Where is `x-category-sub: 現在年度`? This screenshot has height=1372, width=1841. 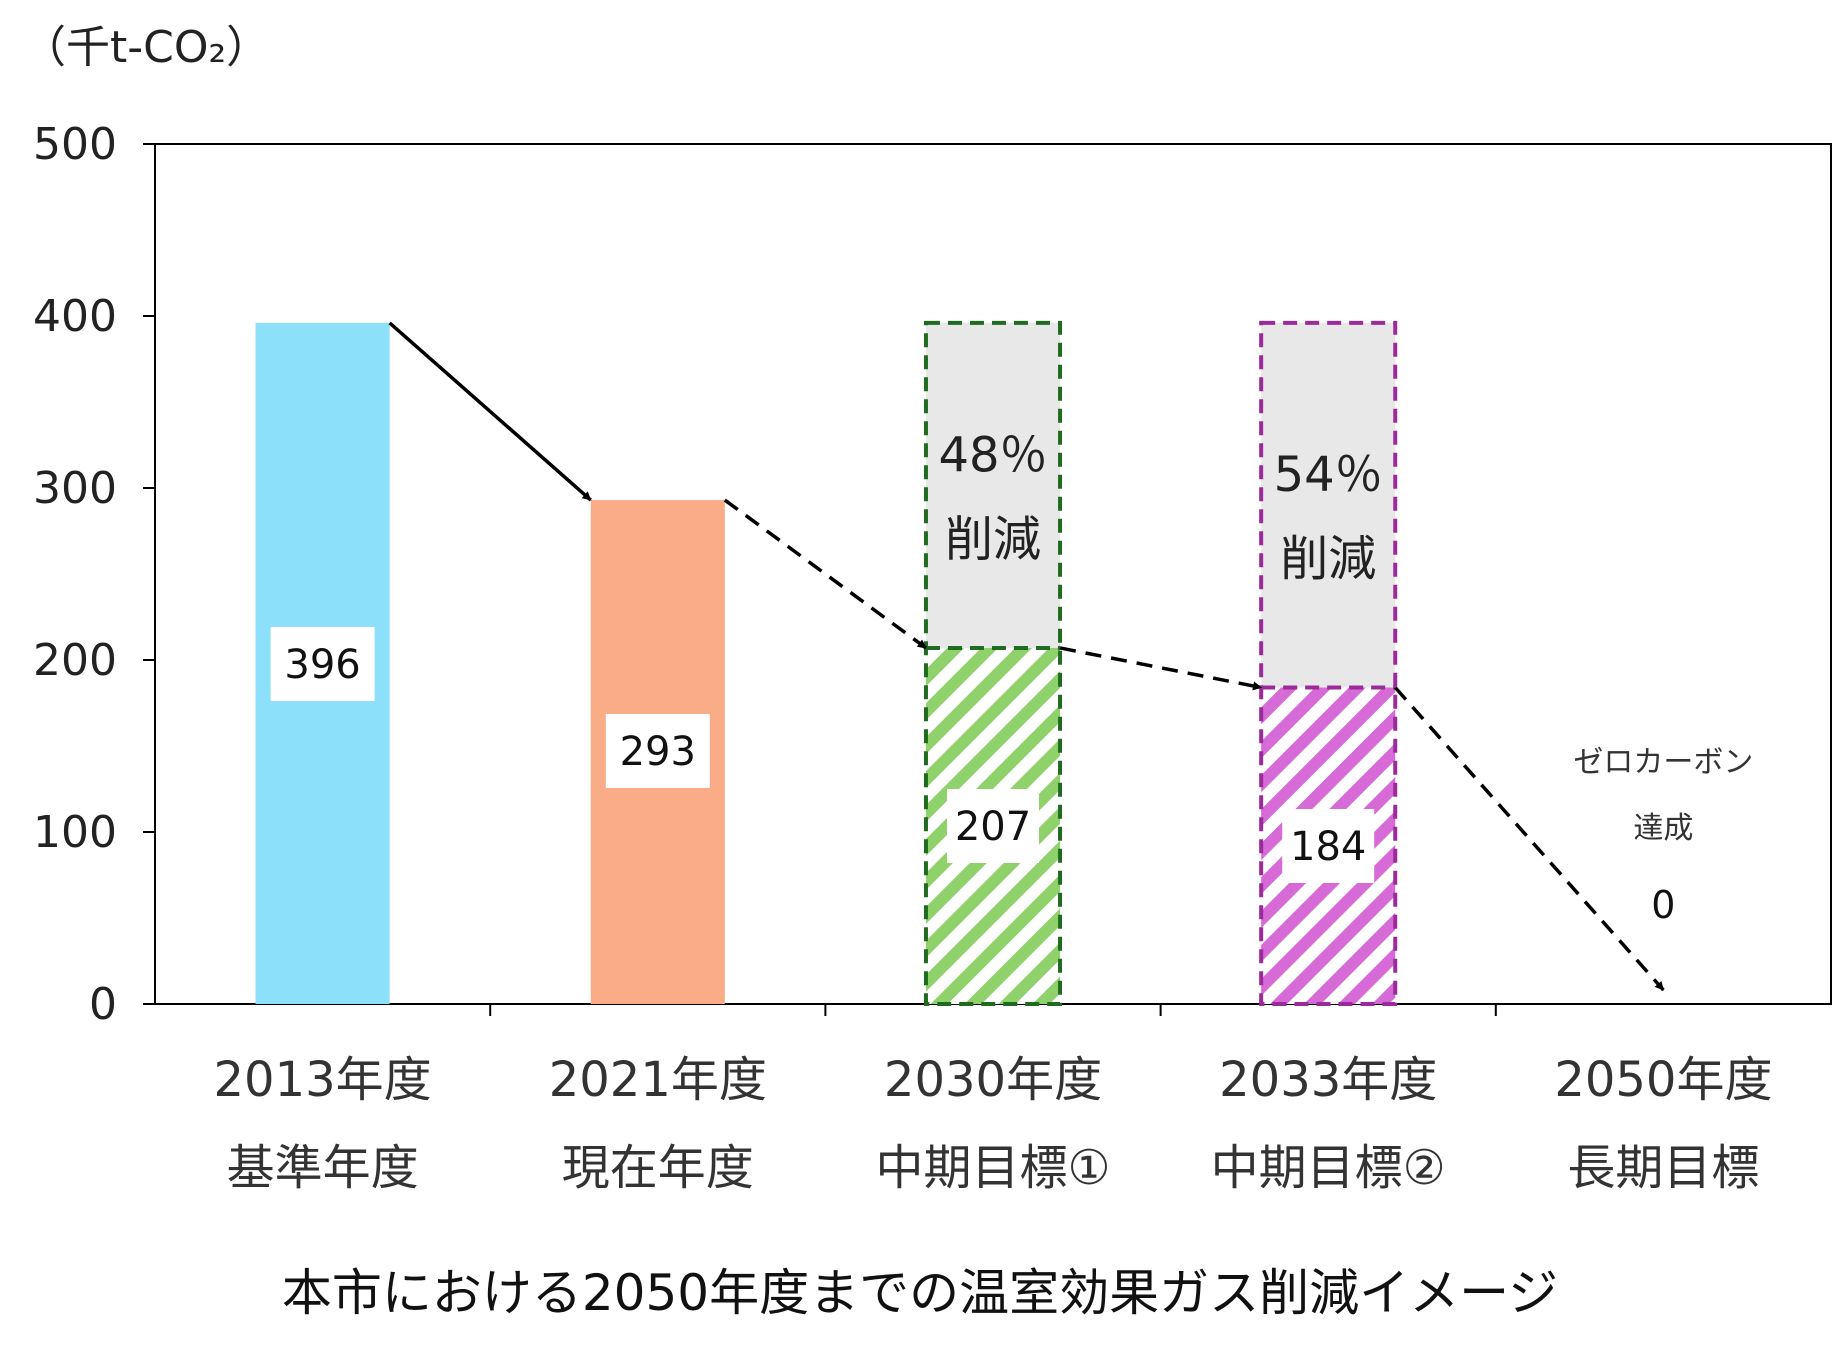
x-category-sub: 現在年度 is located at coordinates (658, 1168).